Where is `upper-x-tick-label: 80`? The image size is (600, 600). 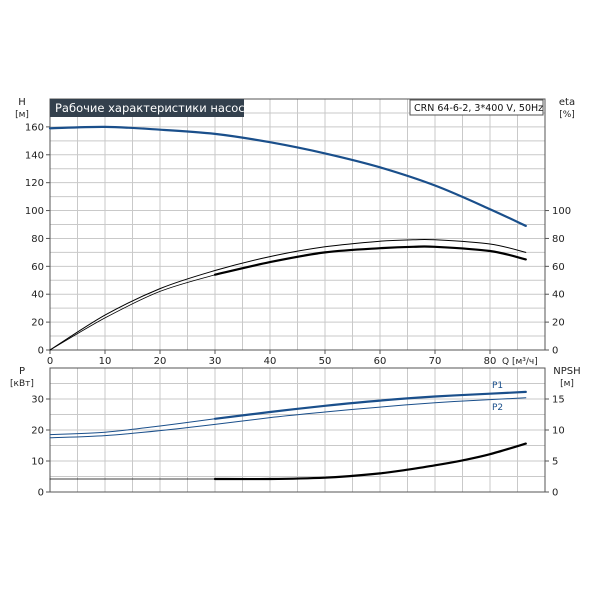
upper-x-tick-label: 80 is located at coordinates (490, 361).